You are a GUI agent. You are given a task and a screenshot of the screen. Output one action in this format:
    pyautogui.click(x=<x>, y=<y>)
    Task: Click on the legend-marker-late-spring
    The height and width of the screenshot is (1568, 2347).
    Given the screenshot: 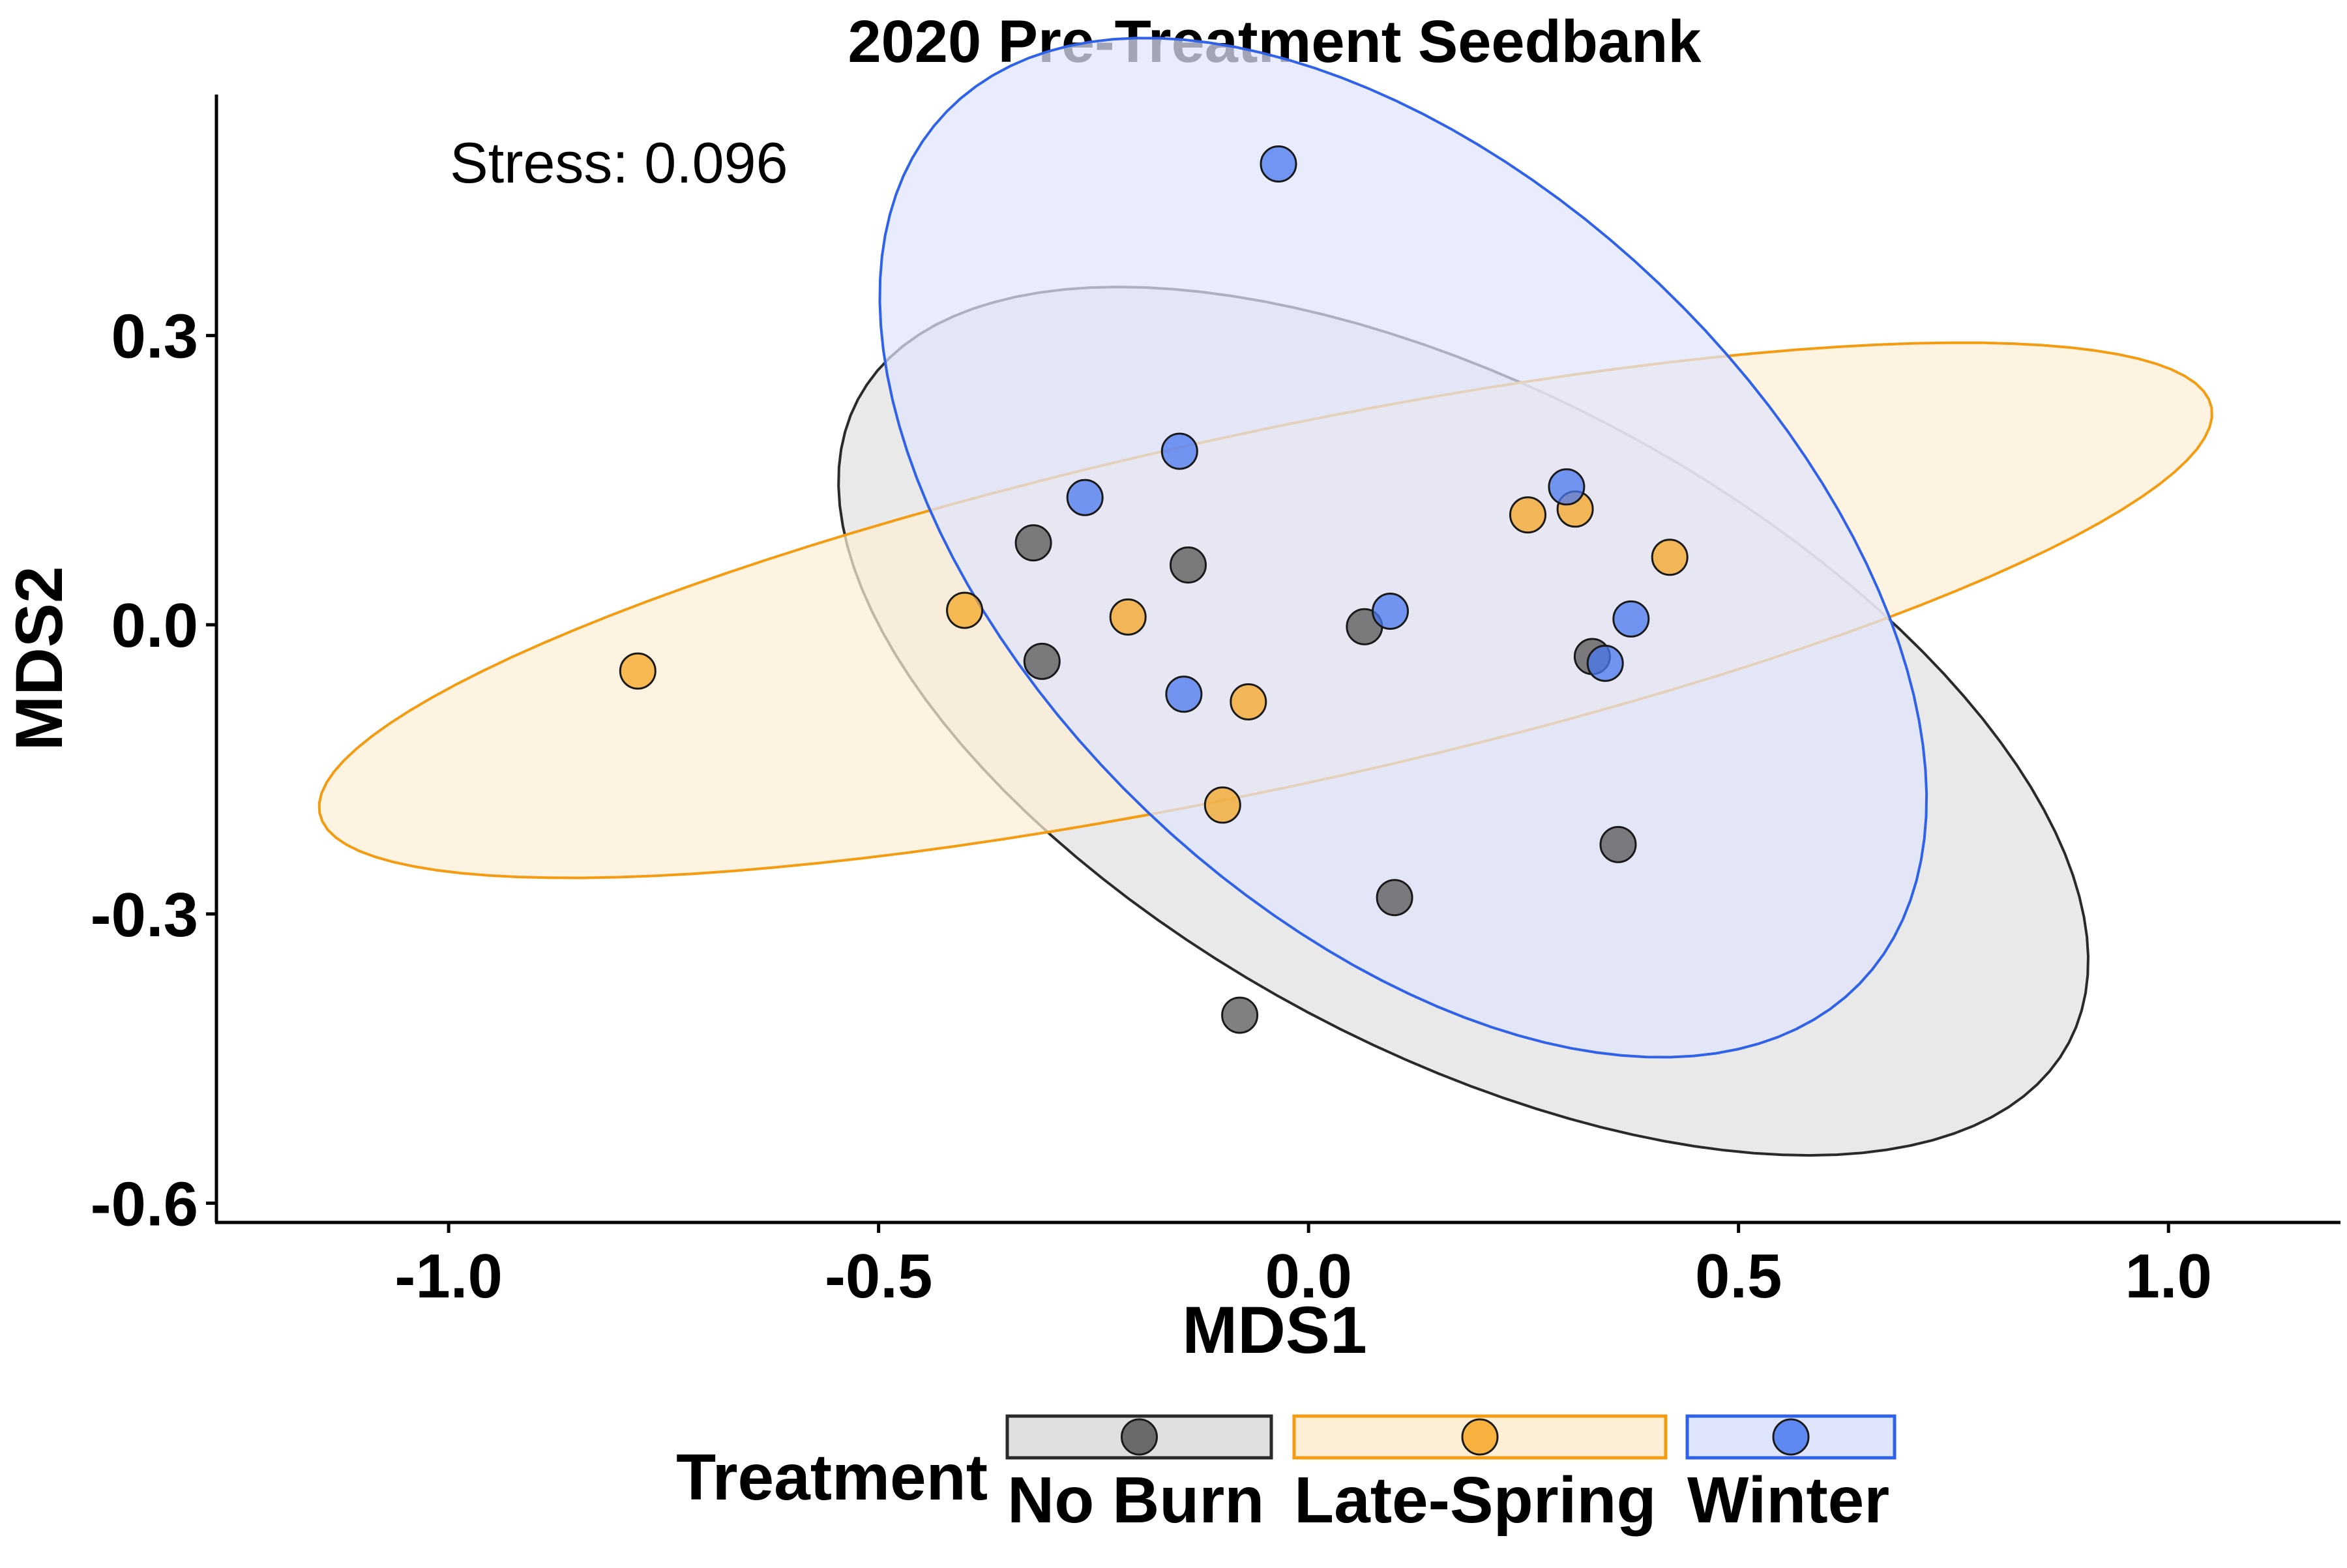 What is the action you would take?
    pyautogui.click(x=1480, y=1437)
    